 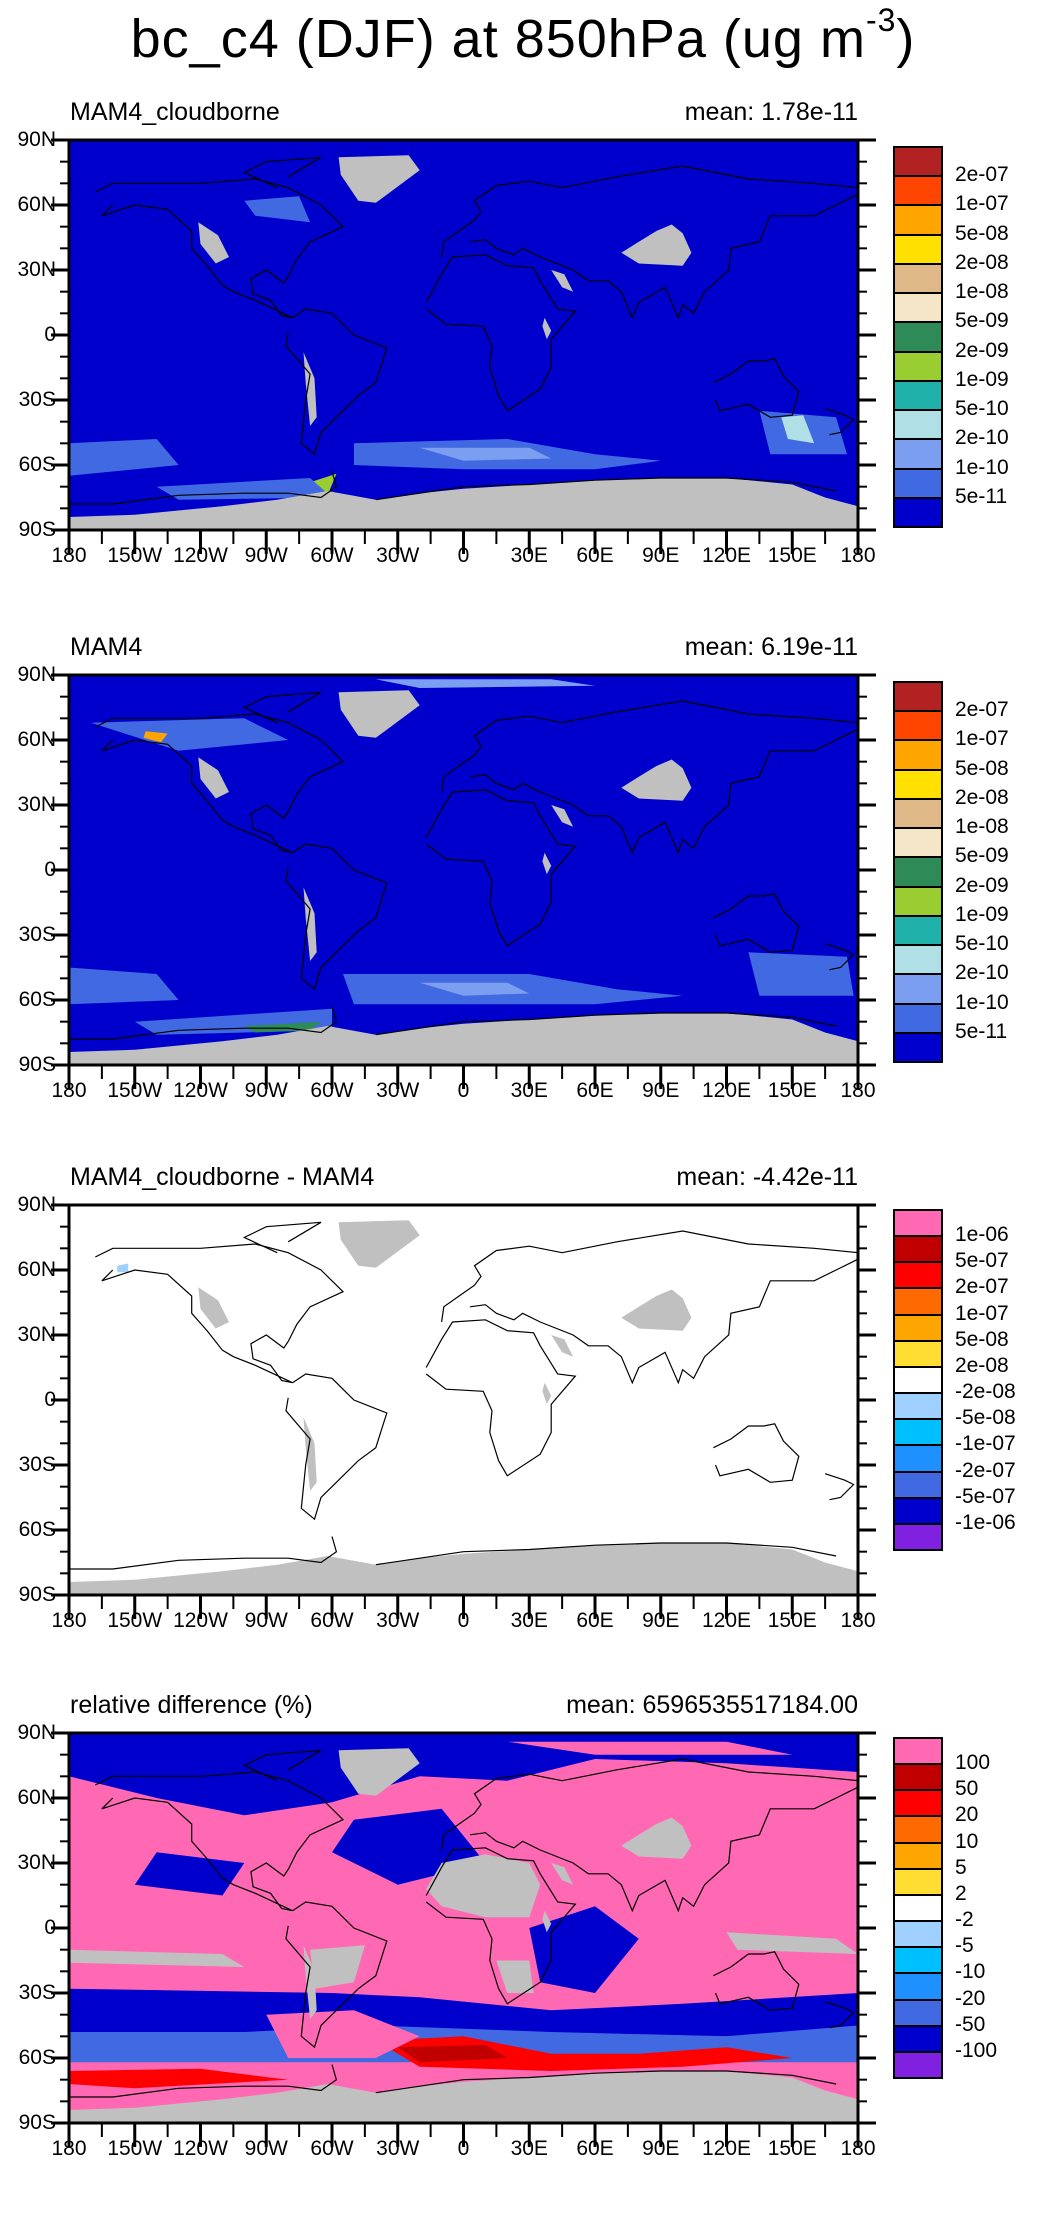 What do you see at coordinates (982, 827) in the screenshot?
I see `colorbar-label: 1e-08` at bounding box center [982, 827].